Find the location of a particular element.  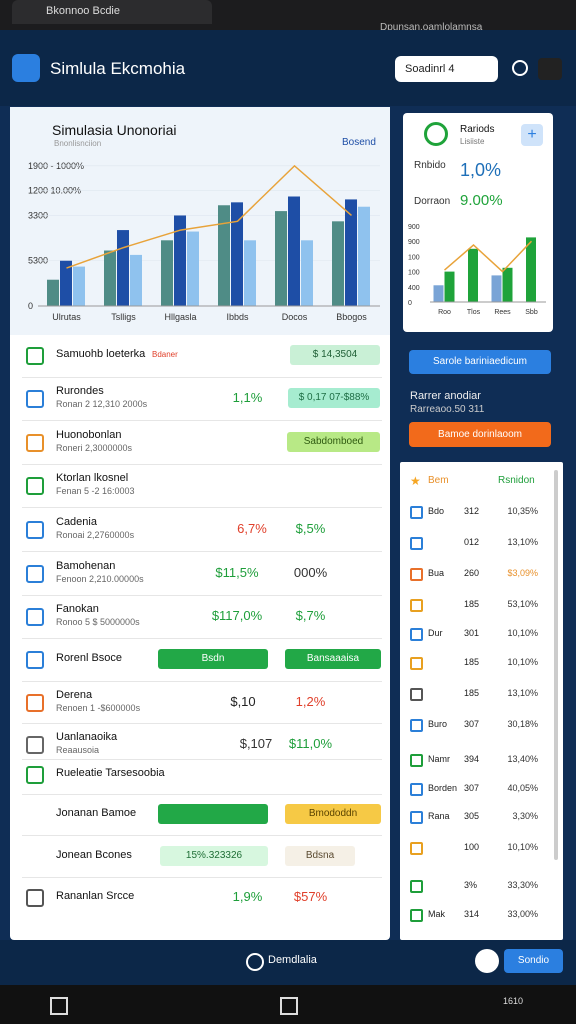

rank-name: Buro is located at coordinates (438, 724).